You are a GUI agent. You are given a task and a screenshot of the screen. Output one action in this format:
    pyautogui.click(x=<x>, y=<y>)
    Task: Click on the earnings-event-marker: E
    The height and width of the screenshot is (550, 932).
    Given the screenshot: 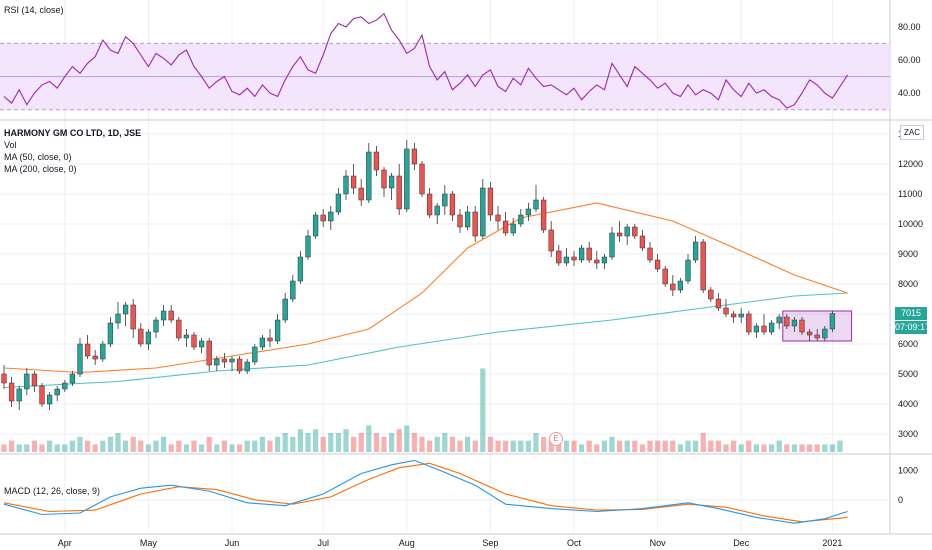 What is the action you would take?
    pyautogui.click(x=556, y=439)
    